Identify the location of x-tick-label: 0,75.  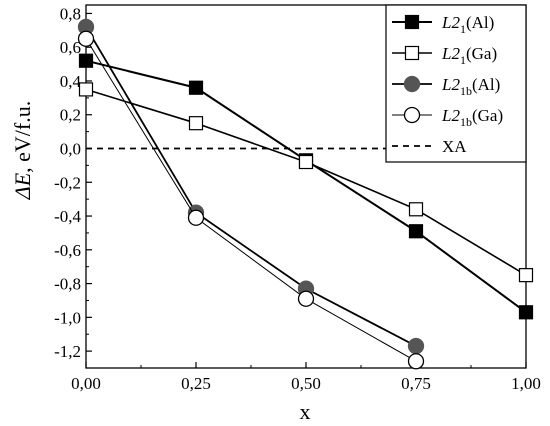
(416, 383).